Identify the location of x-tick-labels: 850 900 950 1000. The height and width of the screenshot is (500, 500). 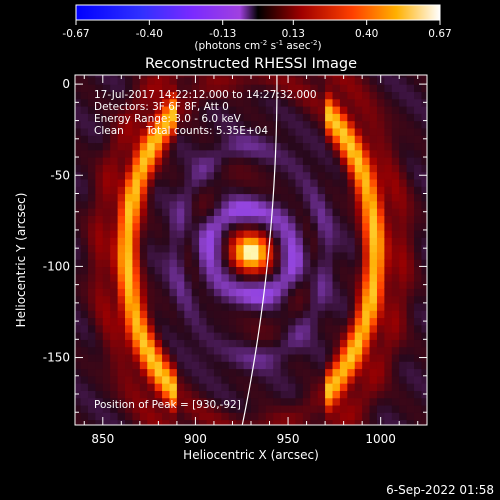
(243, 439).